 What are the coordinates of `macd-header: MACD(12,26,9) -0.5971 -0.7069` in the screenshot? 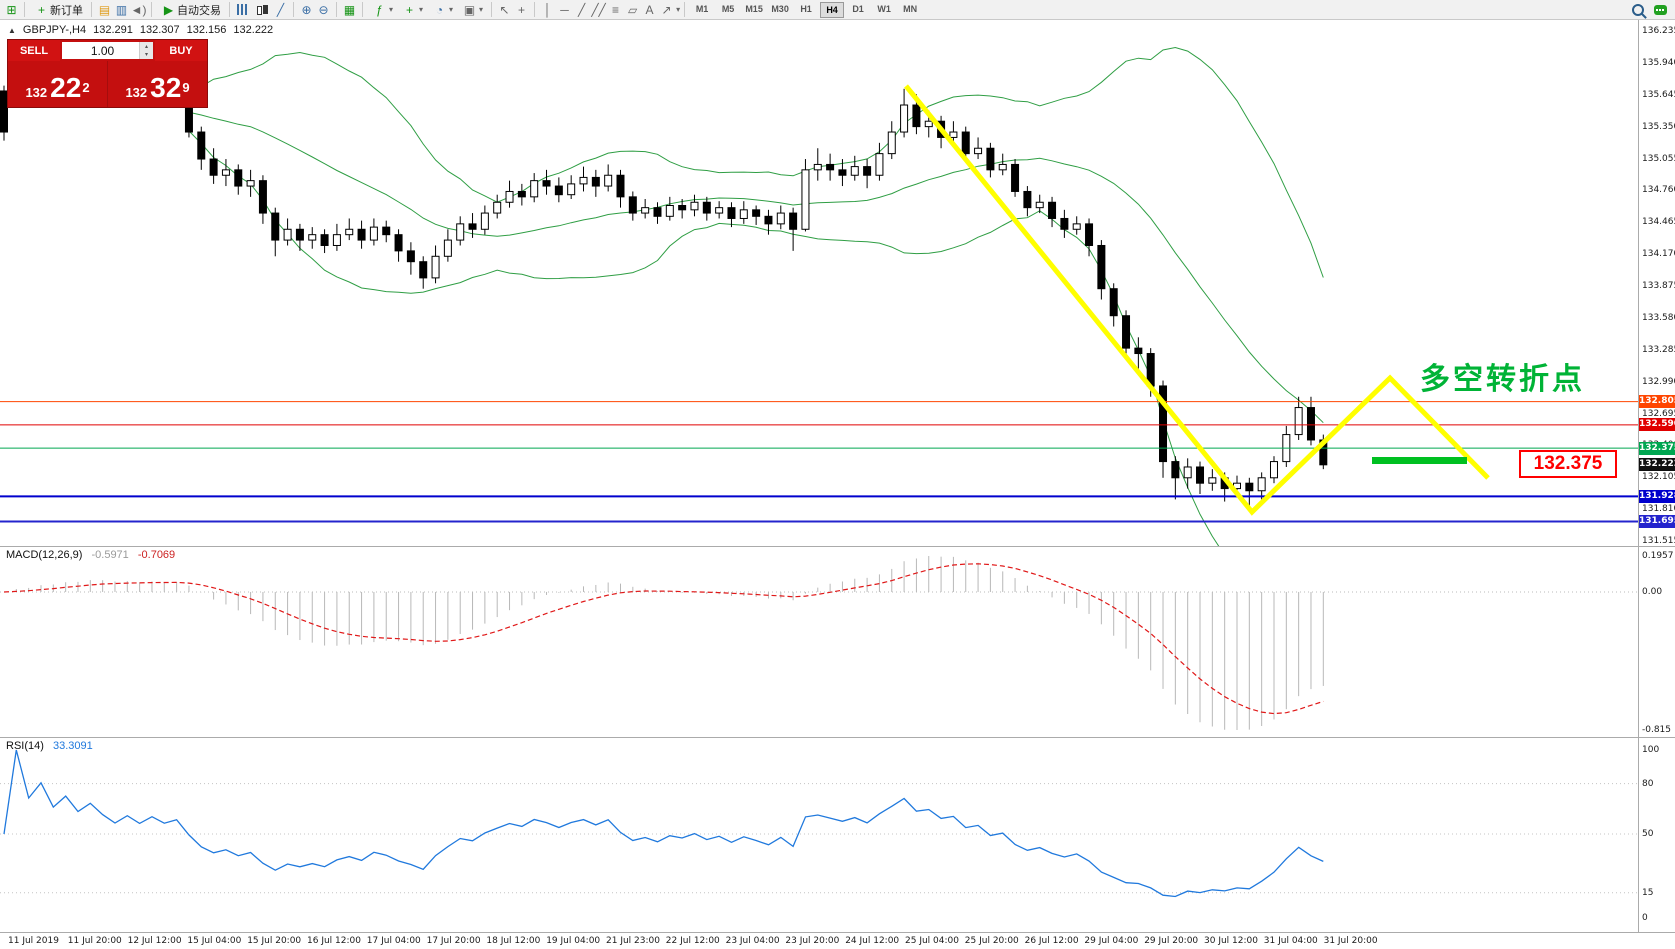 It's located at (90, 555).